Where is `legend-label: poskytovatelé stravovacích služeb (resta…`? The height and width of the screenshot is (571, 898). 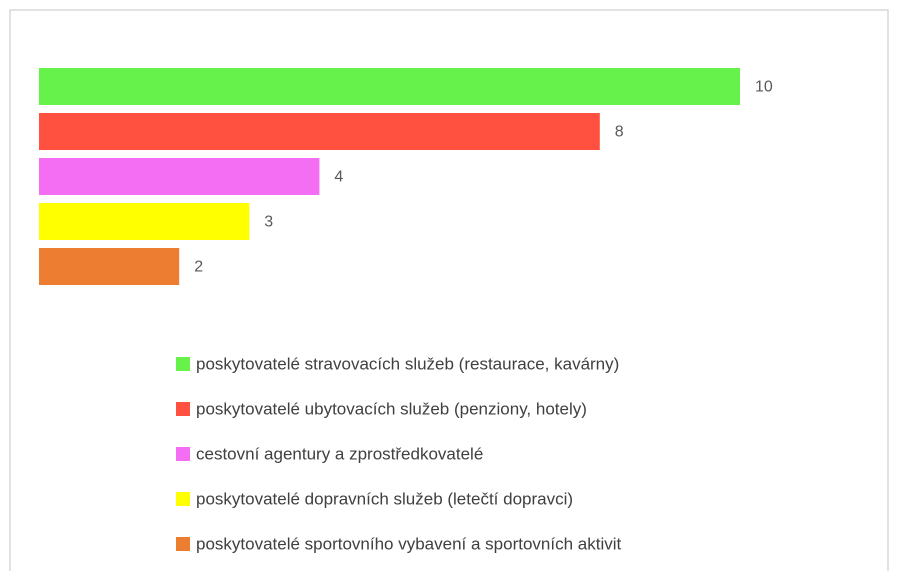
legend-label: poskytovatelé stravovacích služeb (resta… is located at coordinates (407, 363).